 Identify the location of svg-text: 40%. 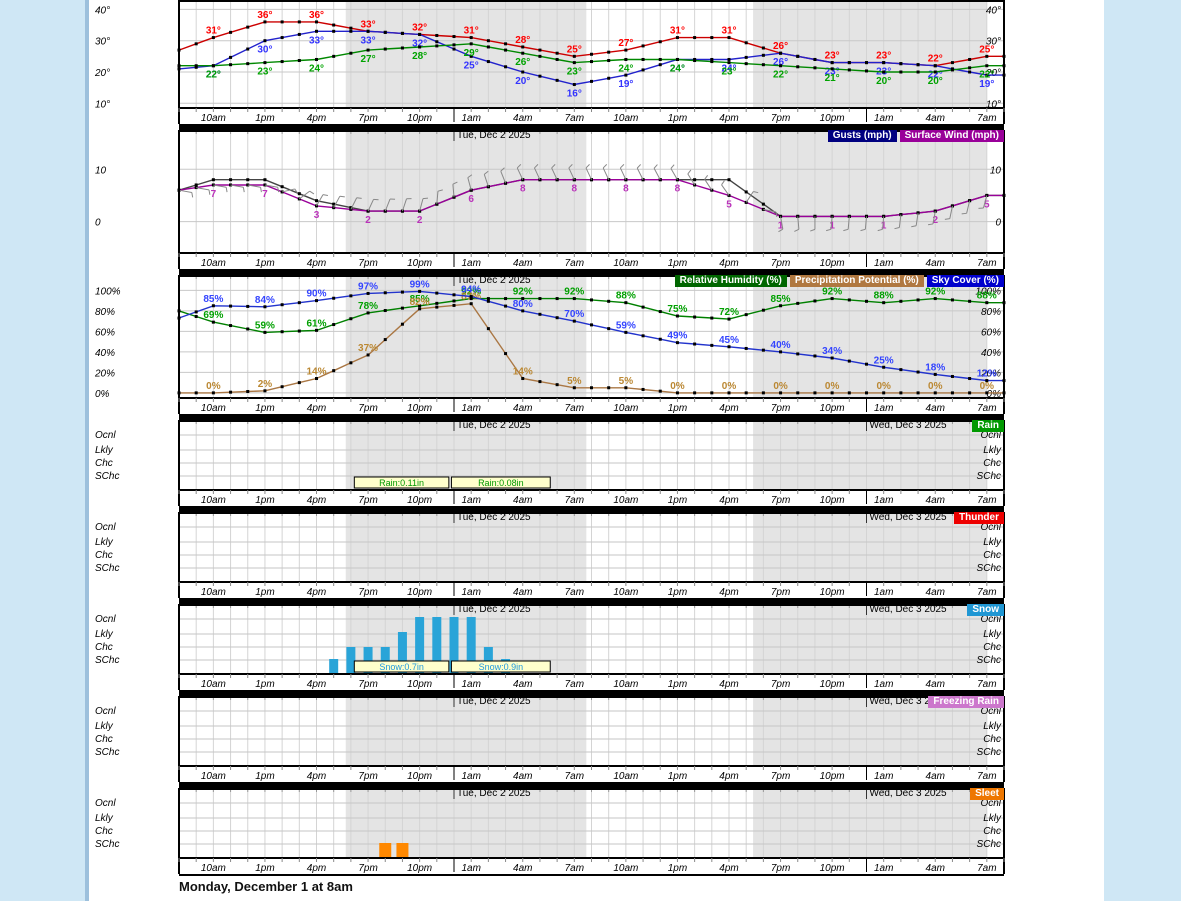
(781, 345).